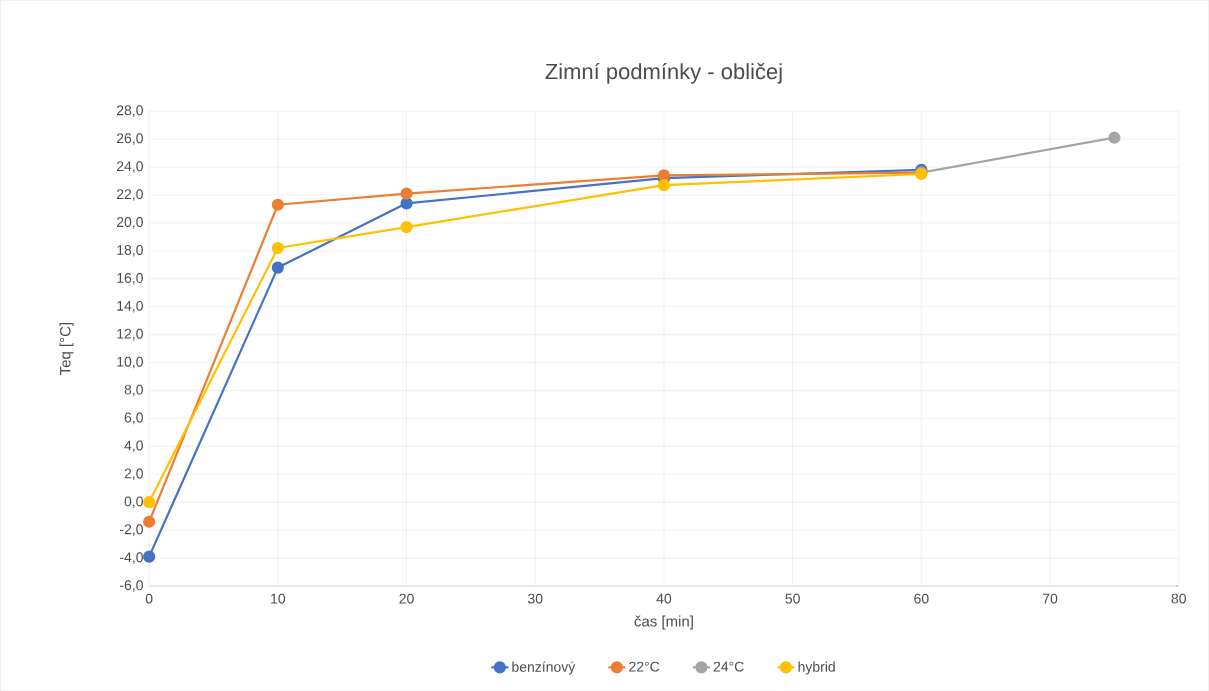 The image size is (1209, 691). Describe the element at coordinates (129, 111) in the screenshot. I see `y-tick-label: 28,0` at that location.